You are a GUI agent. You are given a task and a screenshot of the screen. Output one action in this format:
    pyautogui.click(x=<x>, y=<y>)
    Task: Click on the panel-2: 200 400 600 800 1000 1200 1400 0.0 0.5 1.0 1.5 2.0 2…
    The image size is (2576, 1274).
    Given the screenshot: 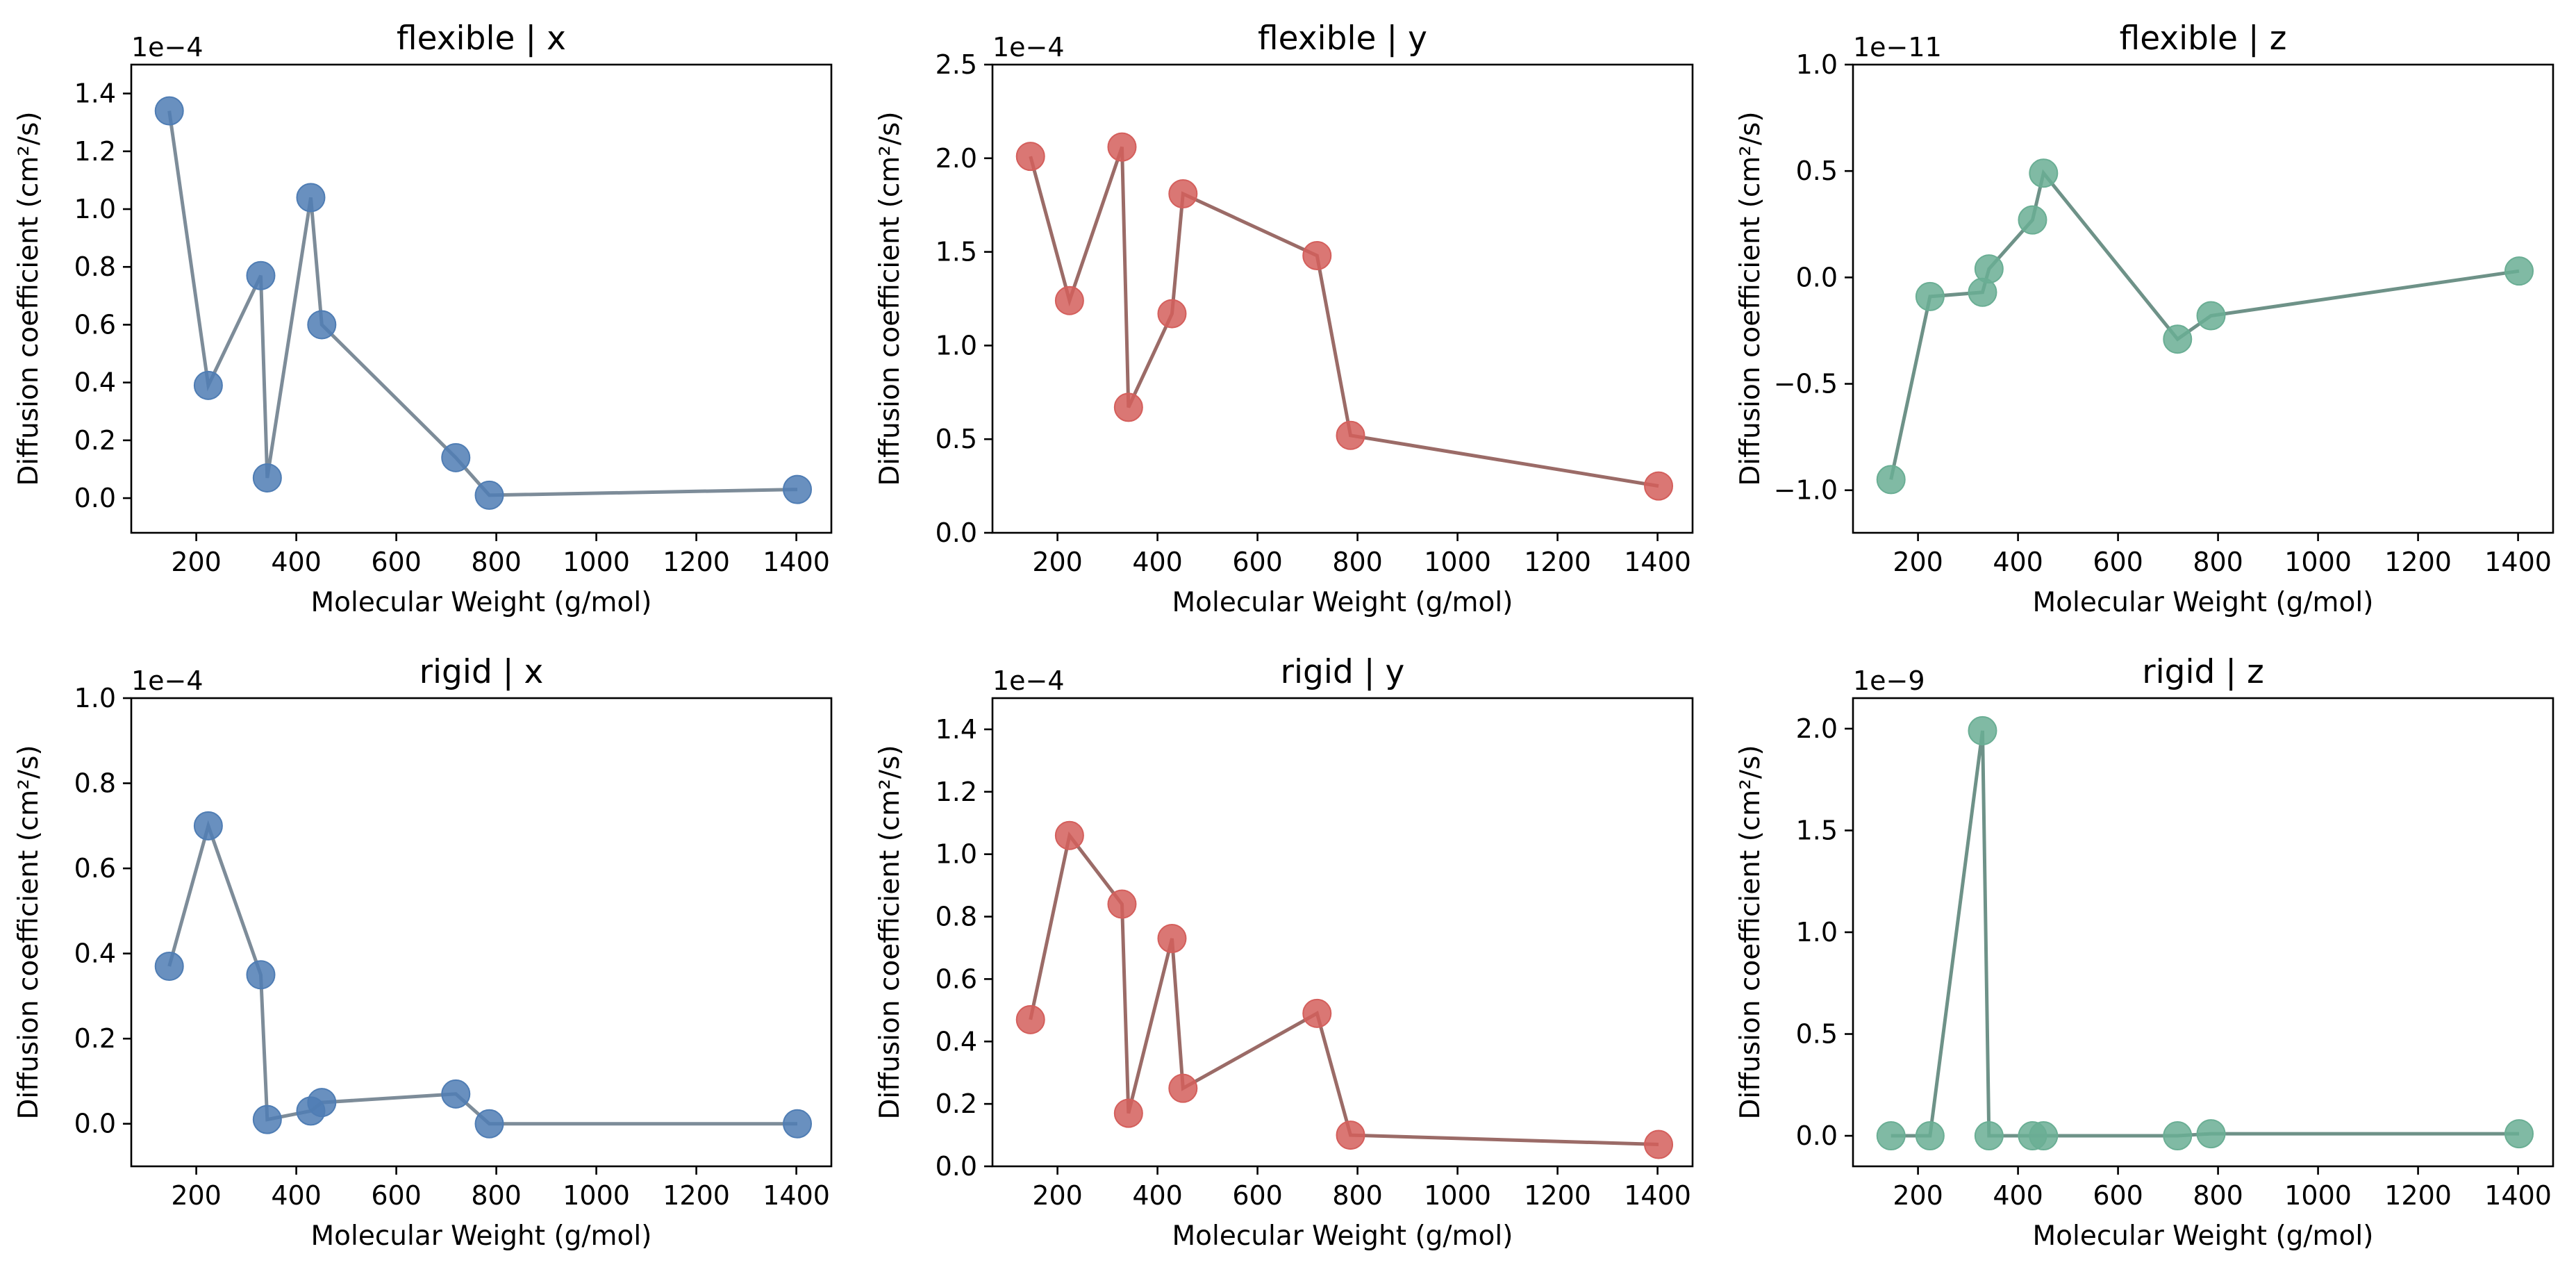 What is the action you would take?
    pyautogui.click(x=1284, y=318)
    